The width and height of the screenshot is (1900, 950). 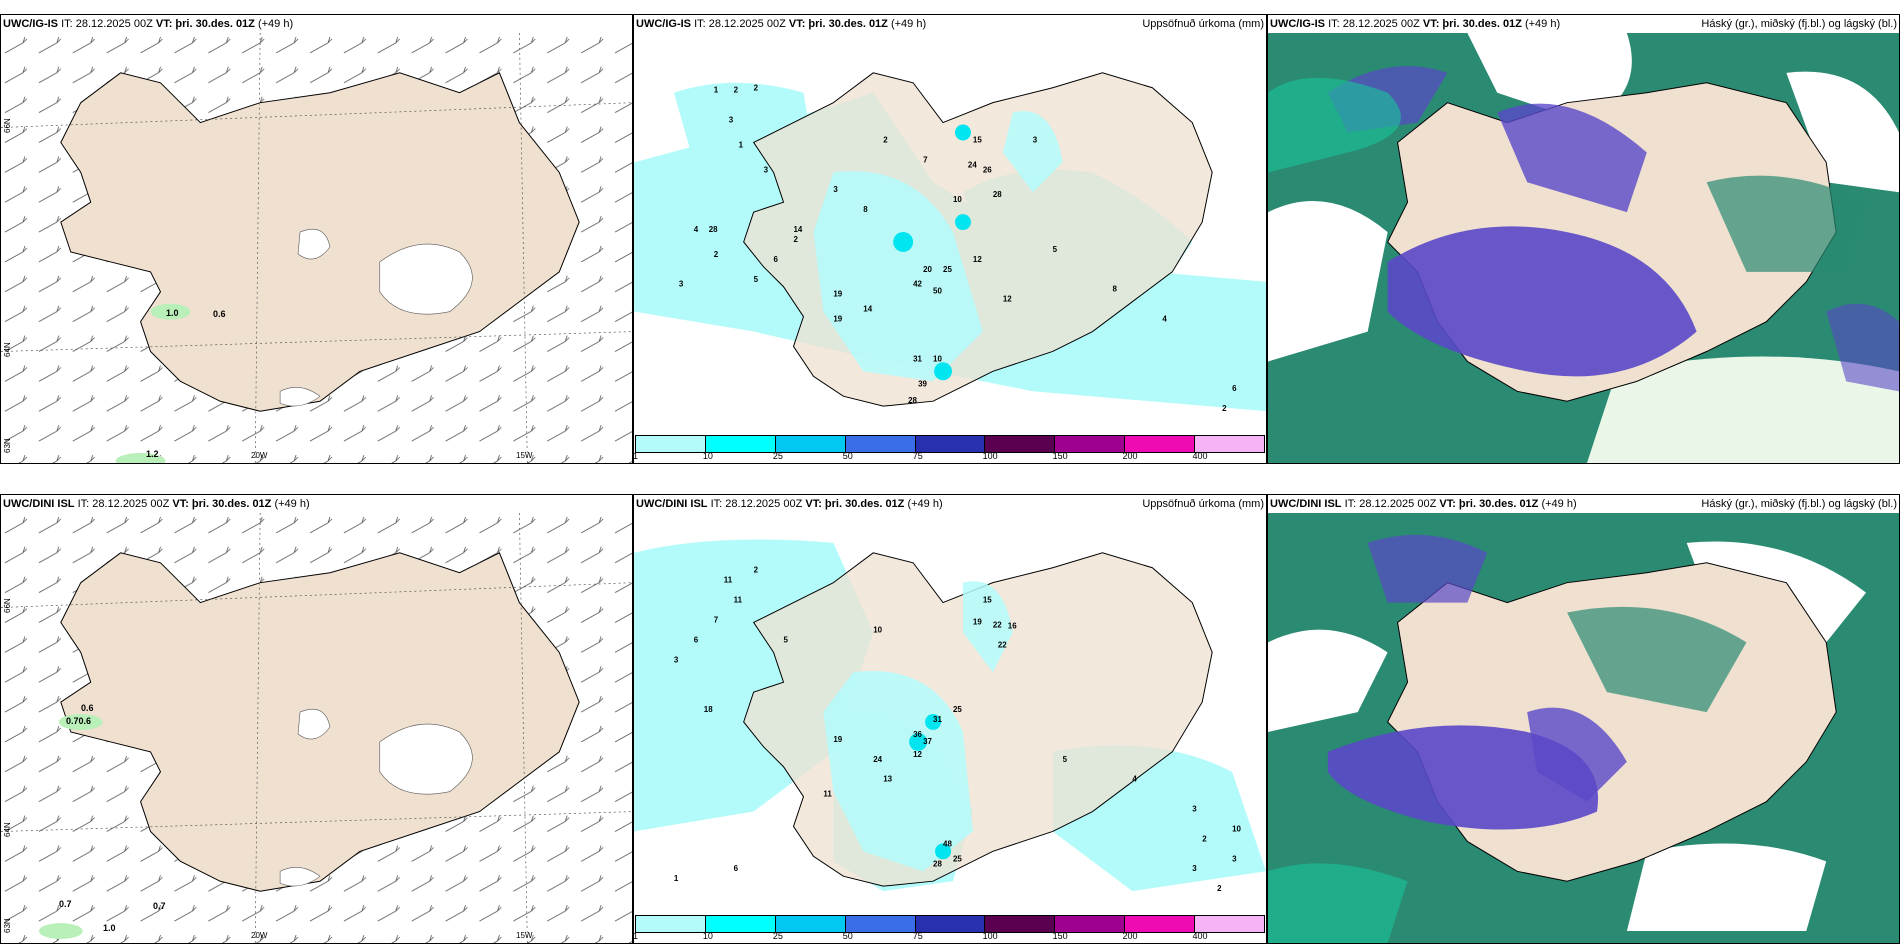 I want to click on svg-text: 20, so click(x=927, y=269).